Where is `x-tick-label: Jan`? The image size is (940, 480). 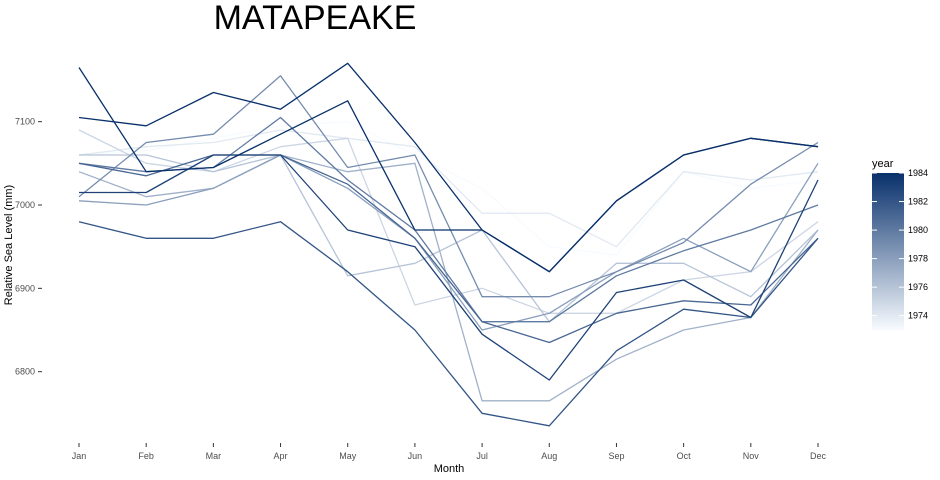
x-tick-label: Jan is located at coordinates (79, 456).